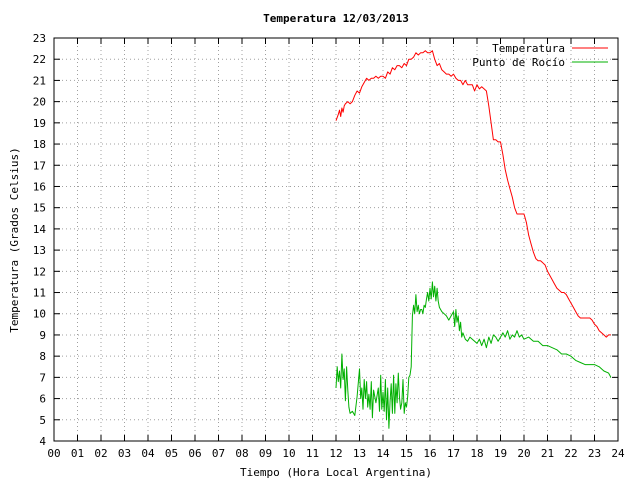  I want to click on x-tick-label: 12, so click(335, 453).